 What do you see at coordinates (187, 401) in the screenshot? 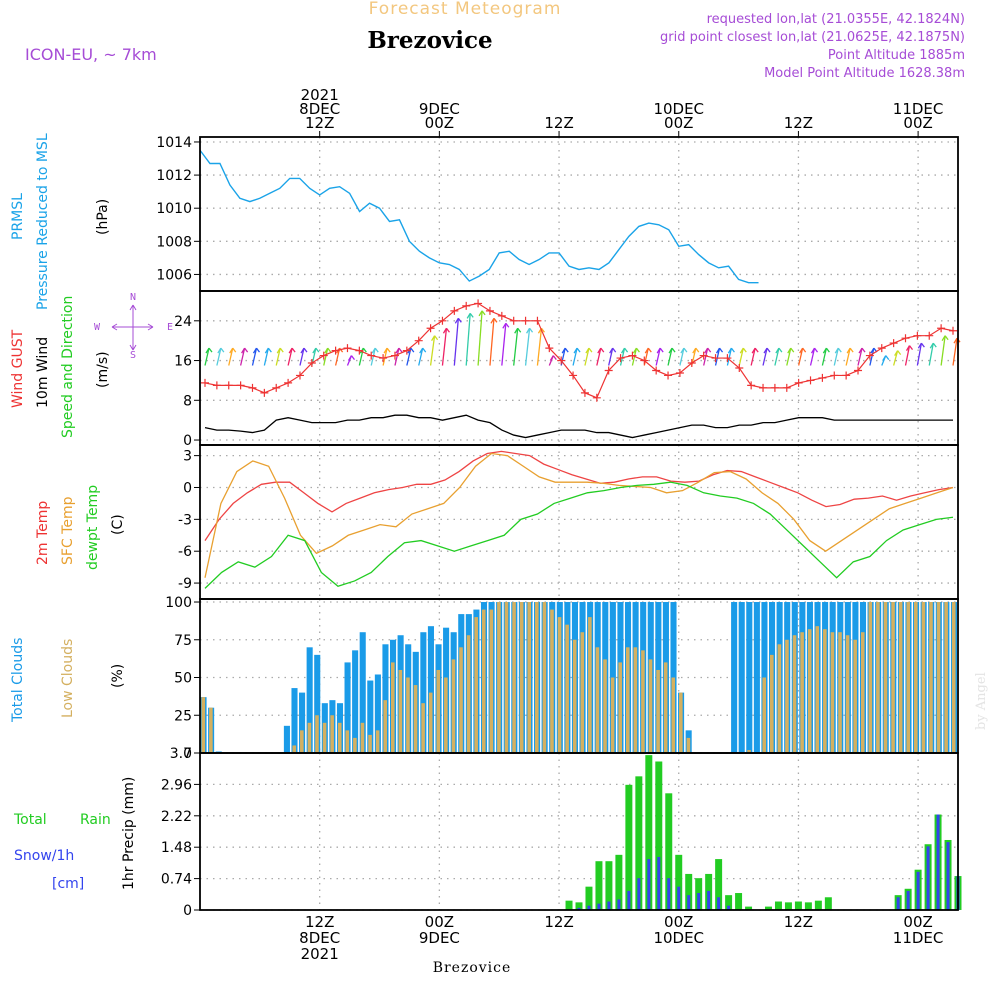
I see `y-tick-label: 8` at bounding box center [187, 401].